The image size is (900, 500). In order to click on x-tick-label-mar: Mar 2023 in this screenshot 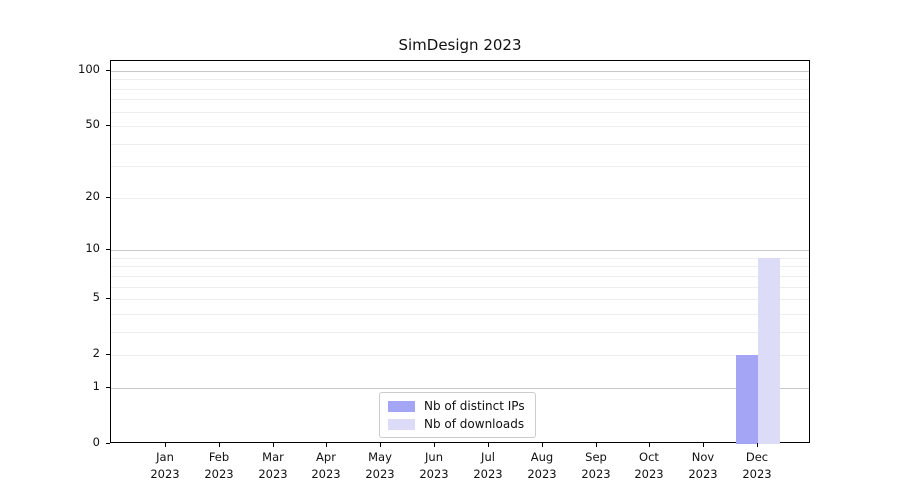, I will do `click(273, 465)`.